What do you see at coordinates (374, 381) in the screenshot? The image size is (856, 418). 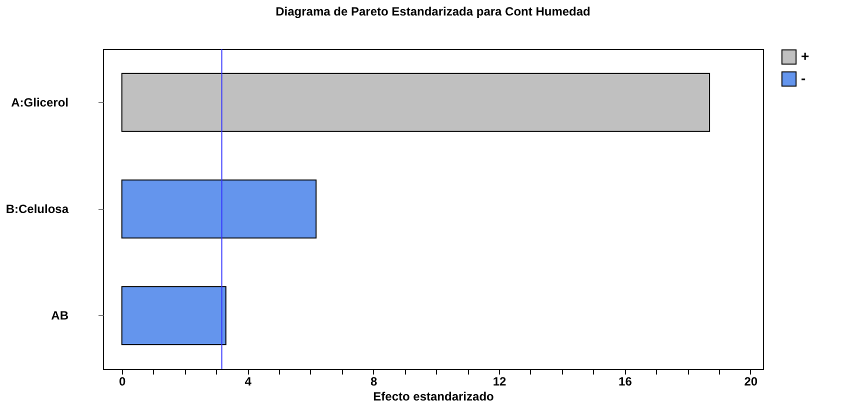 I see `x-tick-label: 8` at bounding box center [374, 381].